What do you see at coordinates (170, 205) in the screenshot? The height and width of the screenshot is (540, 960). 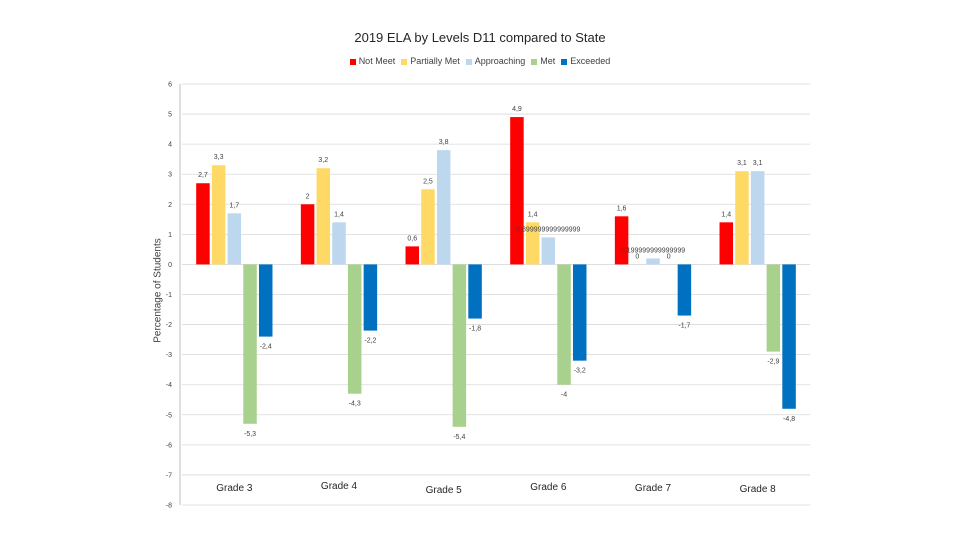 I see `y-tick-label: 2` at bounding box center [170, 205].